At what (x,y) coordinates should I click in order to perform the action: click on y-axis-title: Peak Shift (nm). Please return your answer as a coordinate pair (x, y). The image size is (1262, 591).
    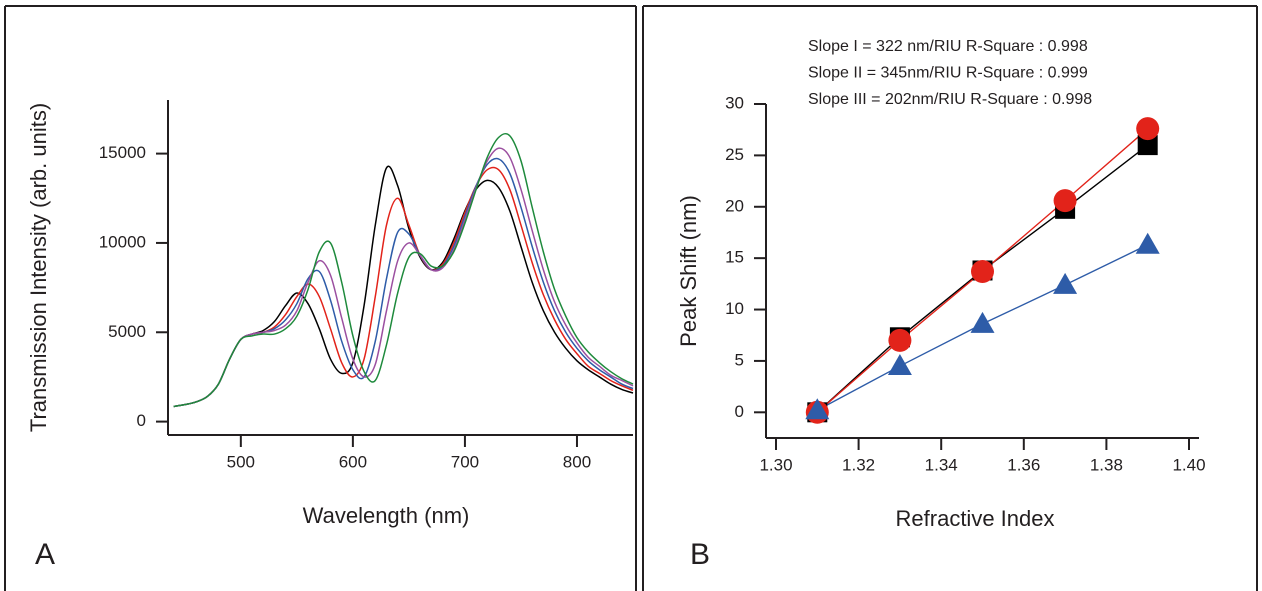
    Looking at the image, I should click on (688, 271).